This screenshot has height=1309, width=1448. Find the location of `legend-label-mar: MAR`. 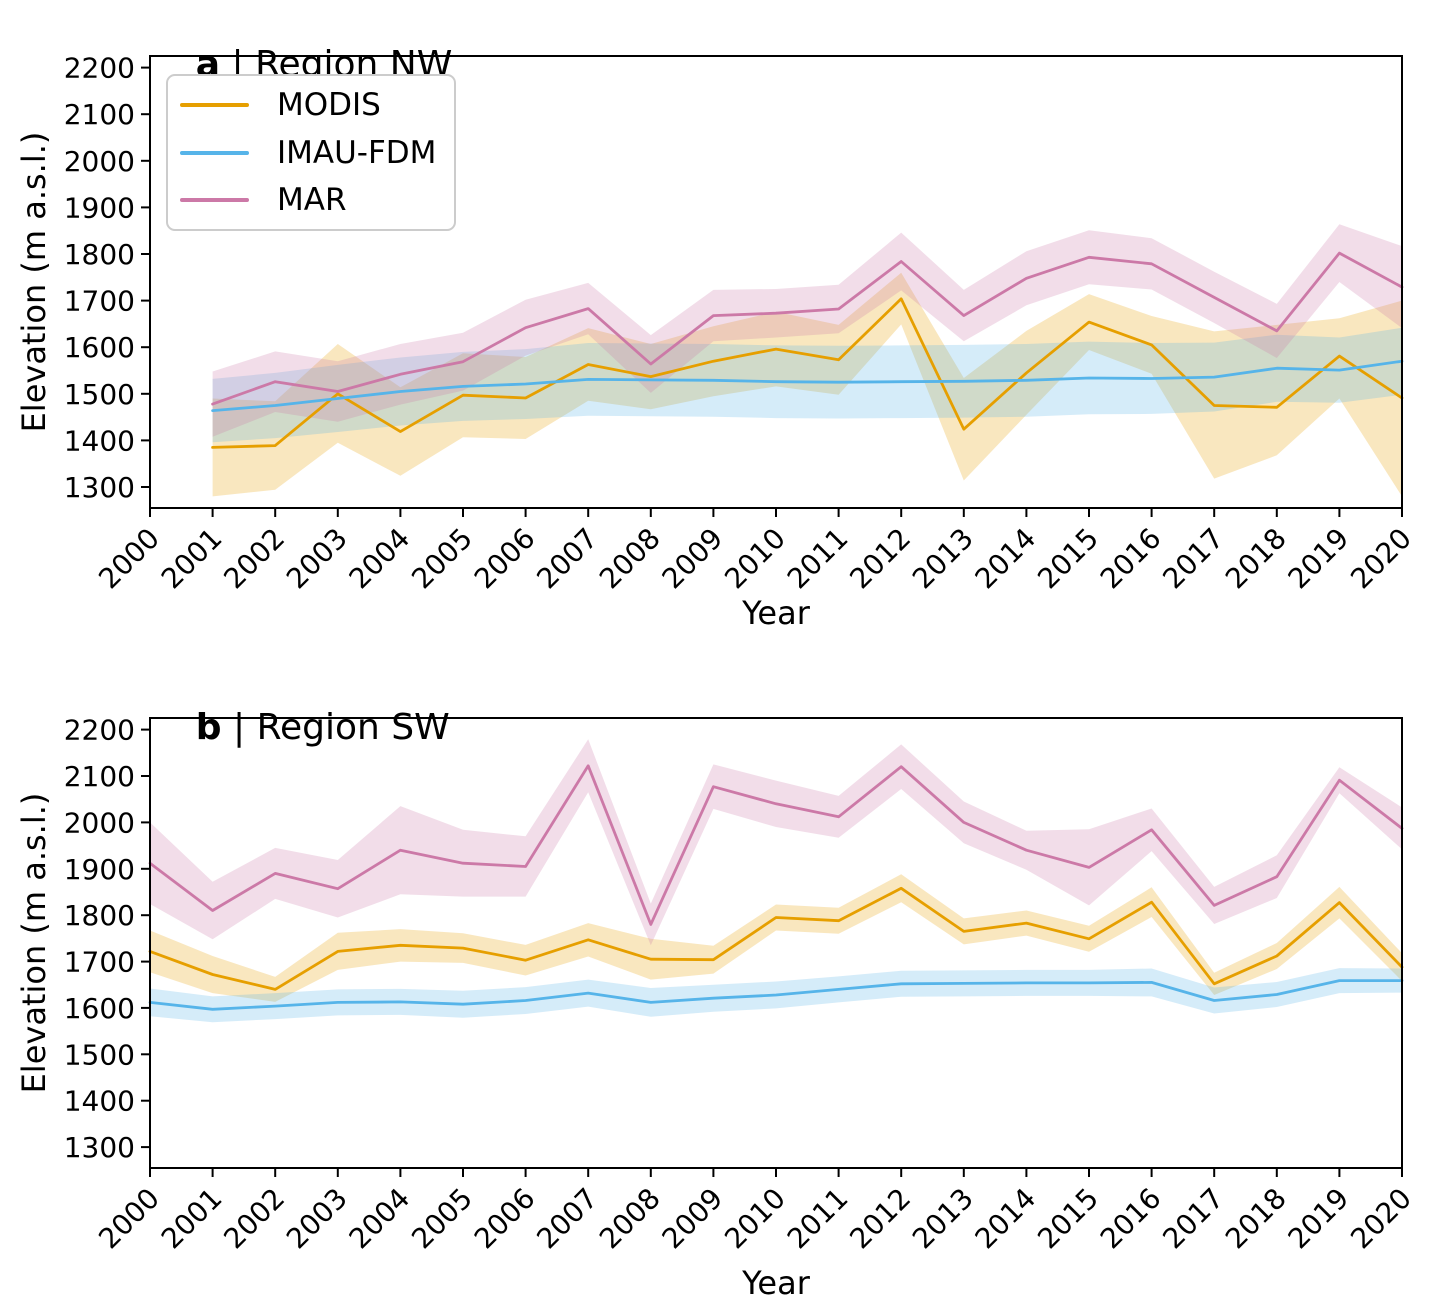

legend-label-mar: MAR is located at coordinates (312, 199).